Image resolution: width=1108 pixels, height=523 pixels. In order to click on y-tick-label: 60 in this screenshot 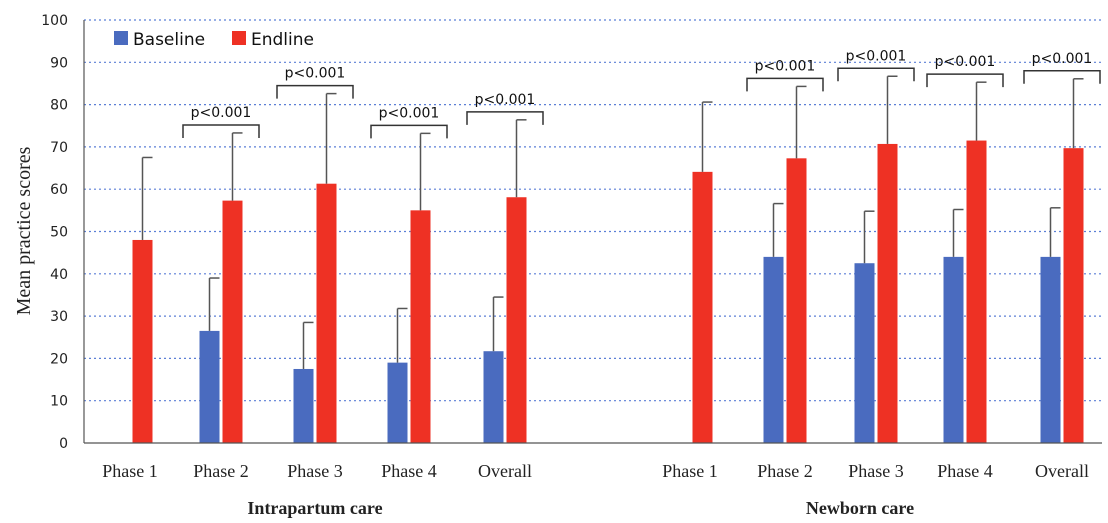, I will do `click(59, 190)`.